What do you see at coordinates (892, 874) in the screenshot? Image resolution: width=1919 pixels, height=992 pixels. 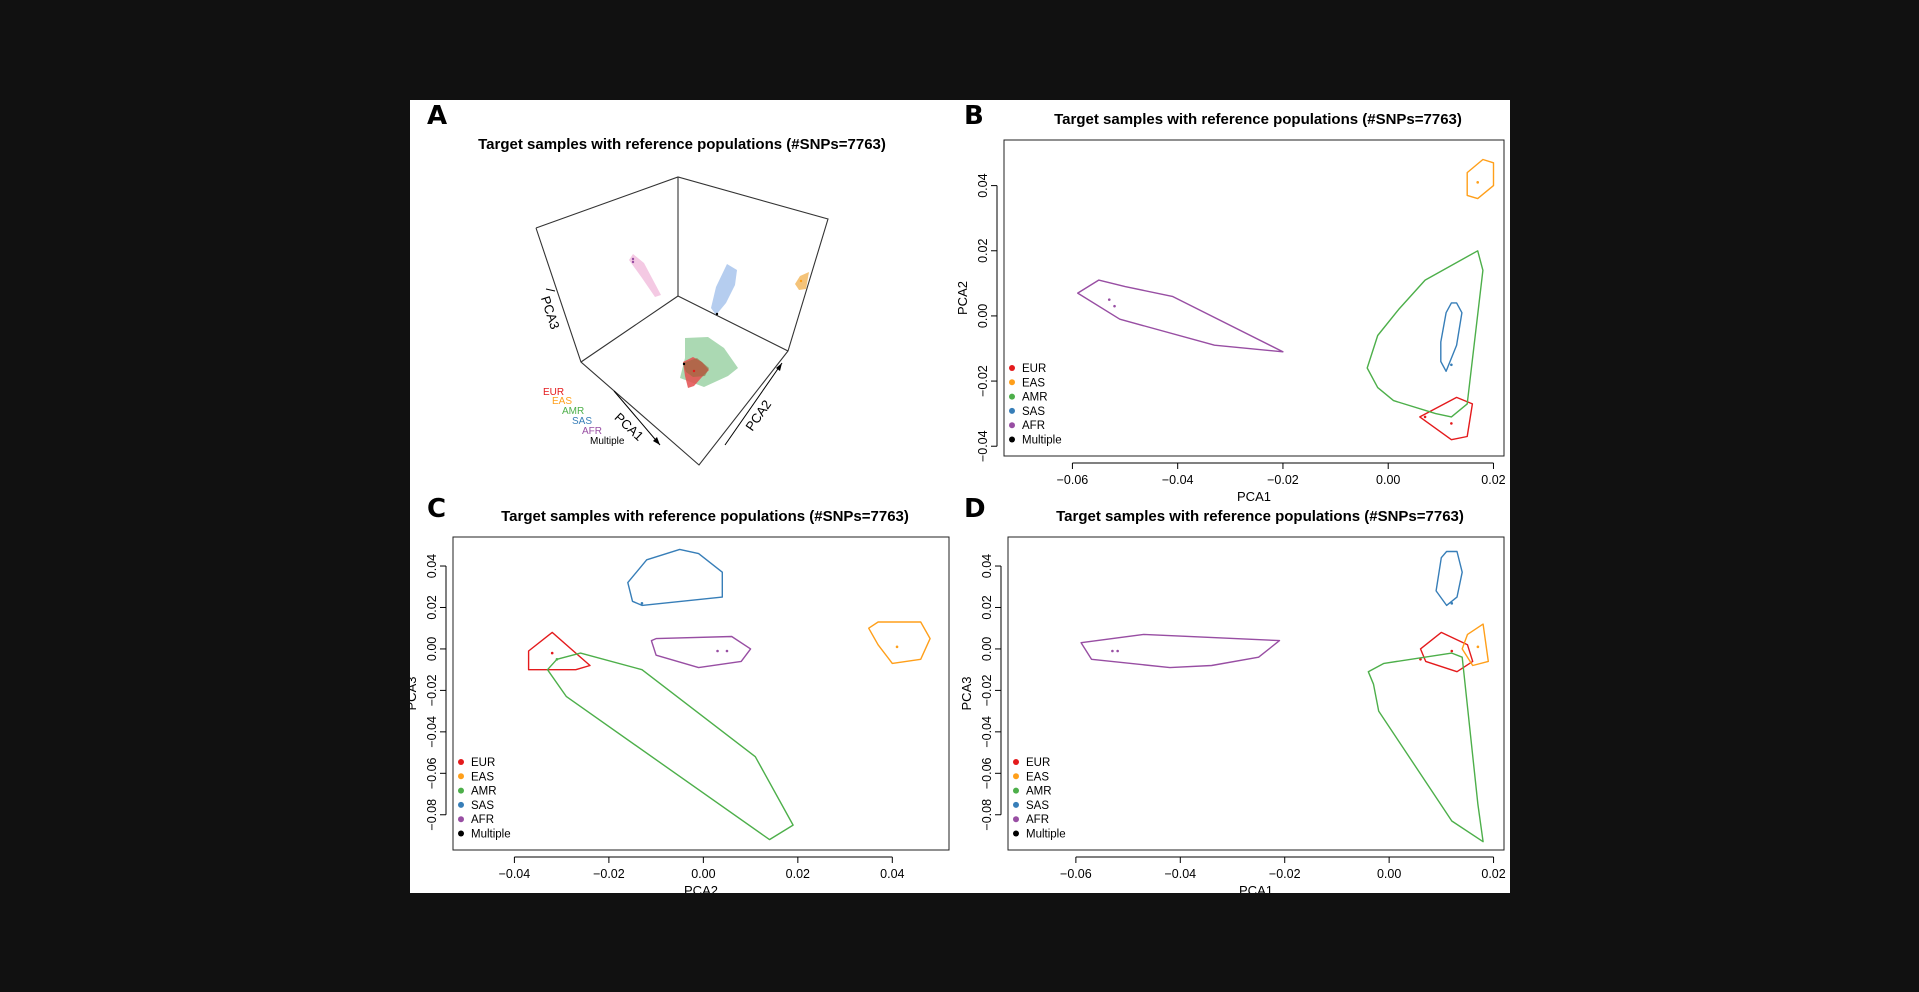 I see `panel-c-x-tick-label: 0.04` at bounding box center [892, 874].